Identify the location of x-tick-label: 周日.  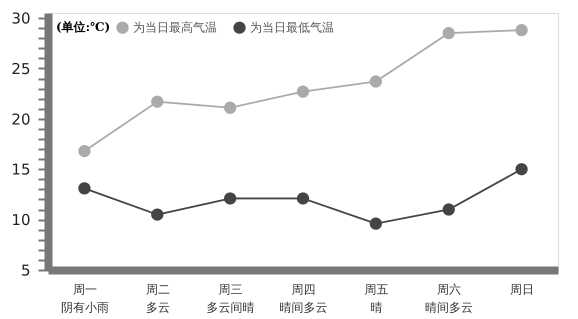
(522, 289).